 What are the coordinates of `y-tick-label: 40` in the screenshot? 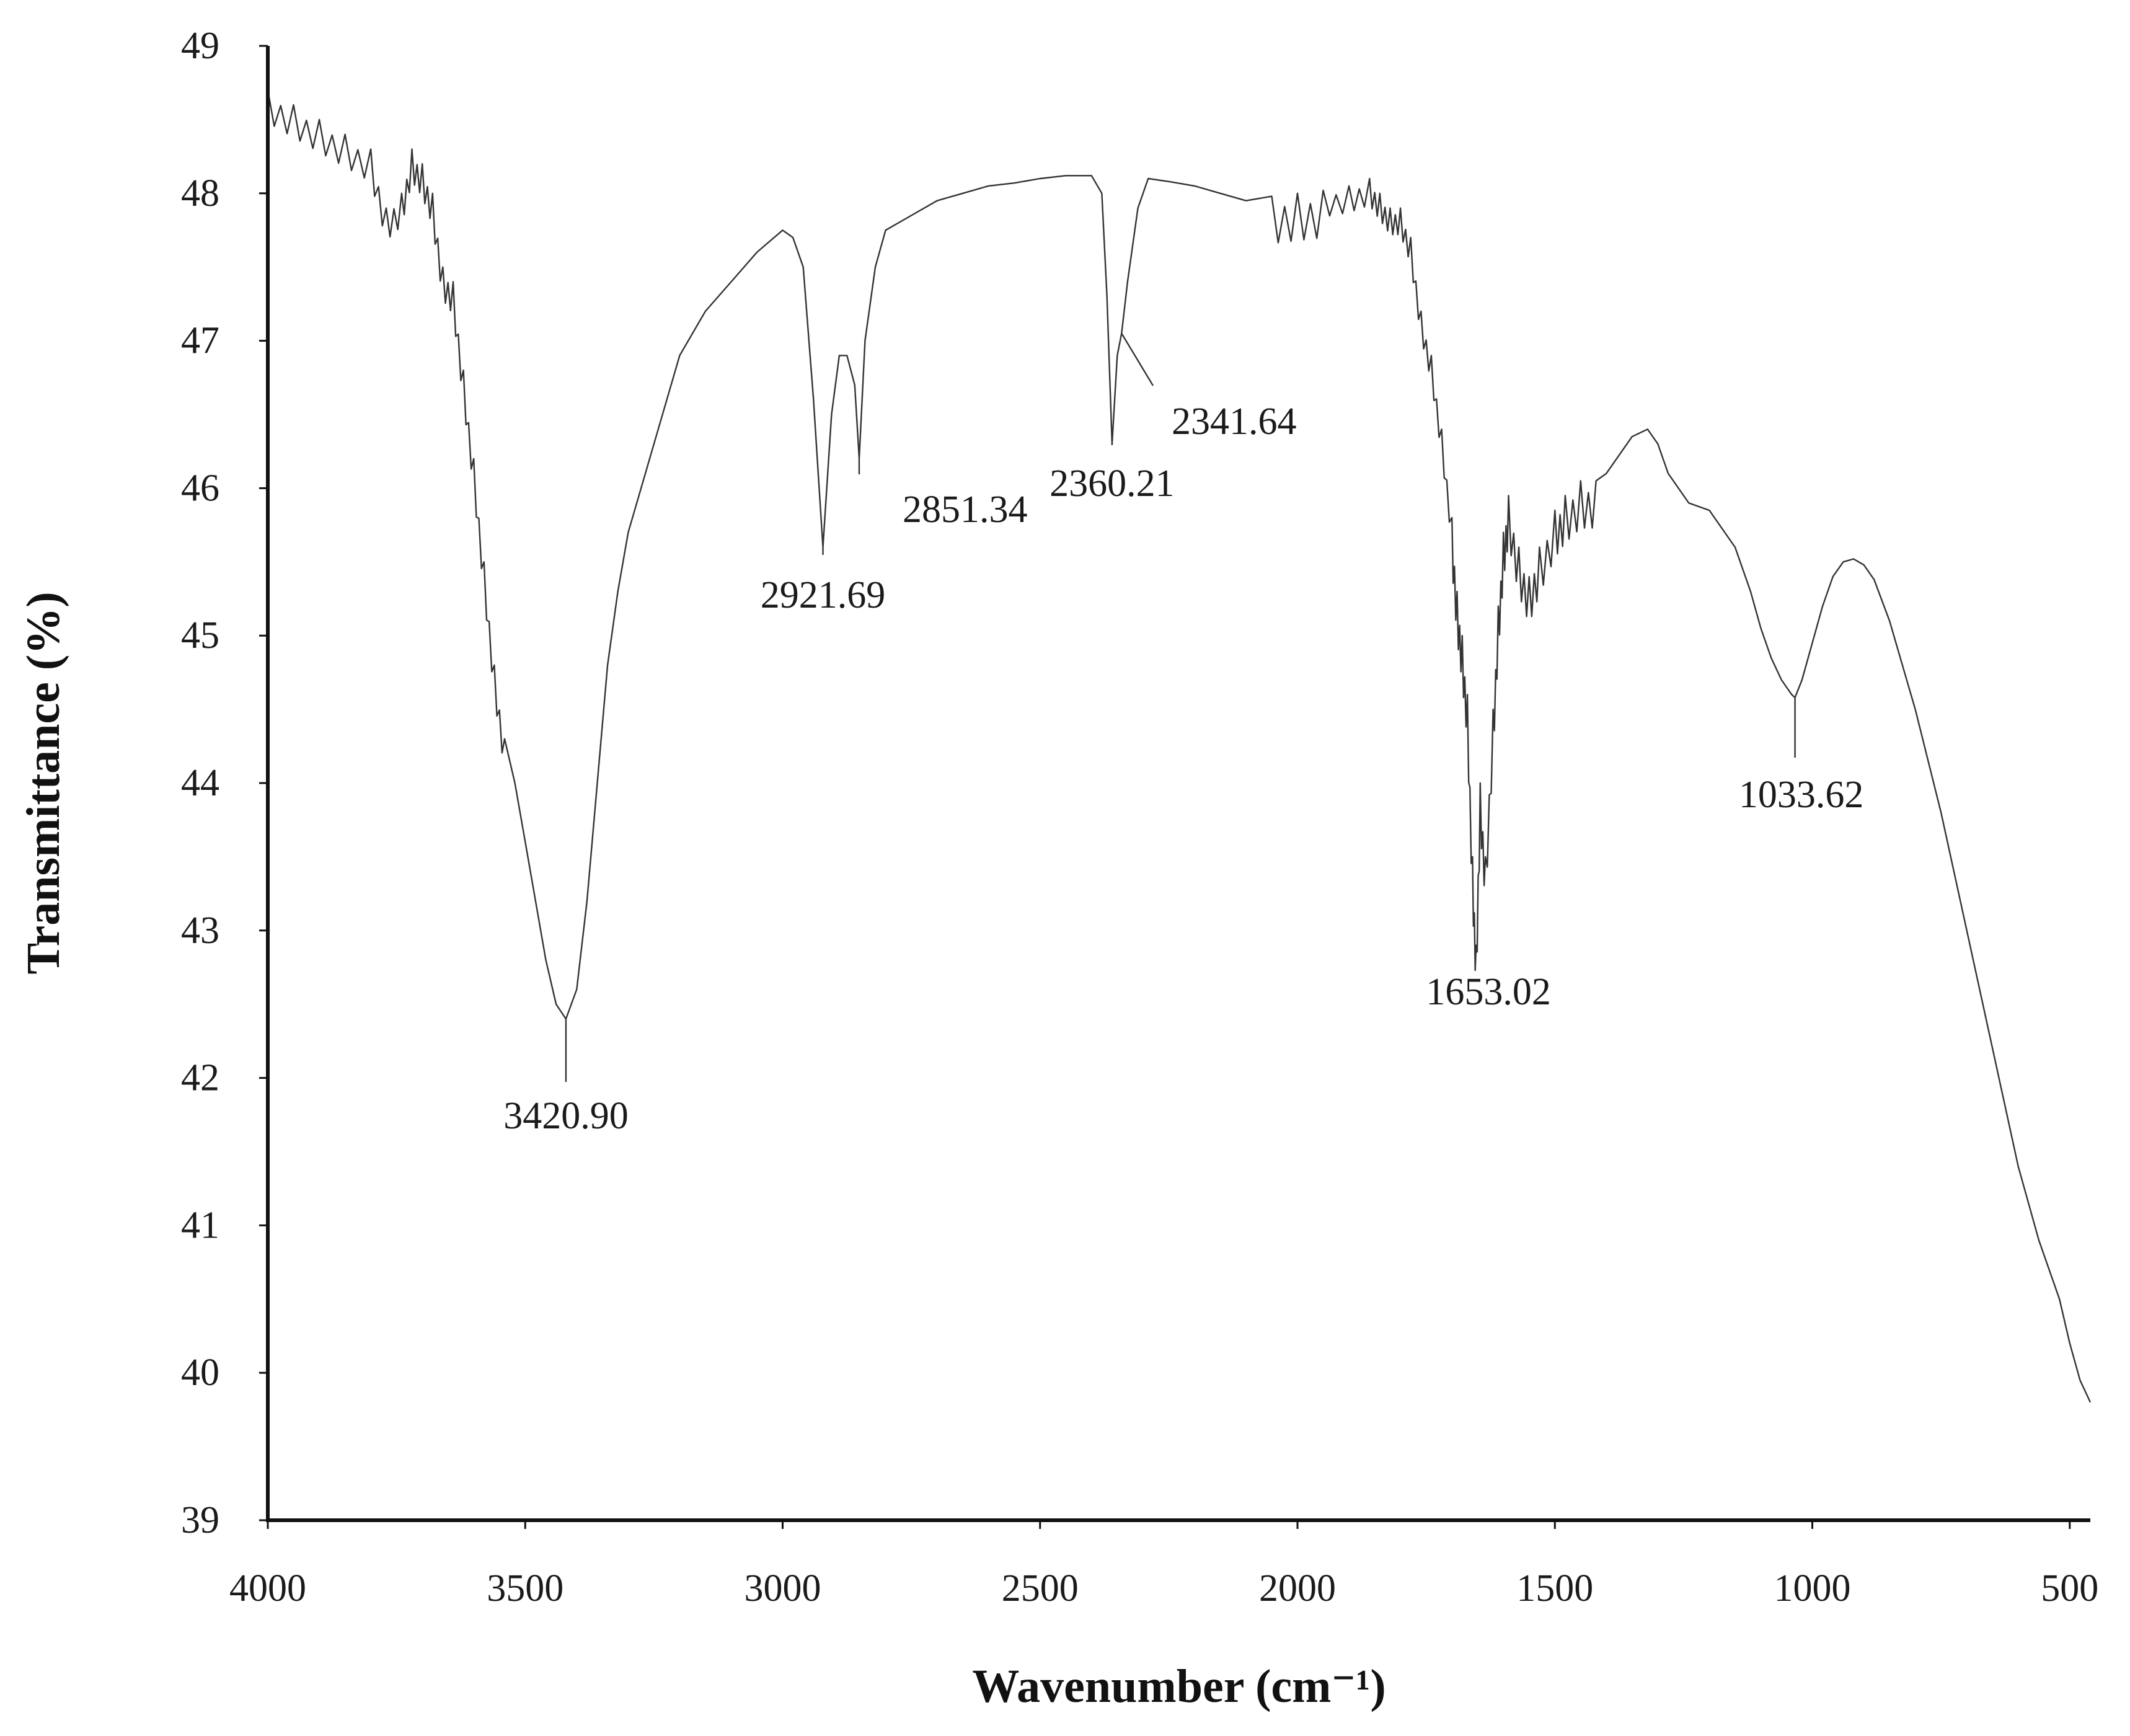 It's located at (200, 1373).